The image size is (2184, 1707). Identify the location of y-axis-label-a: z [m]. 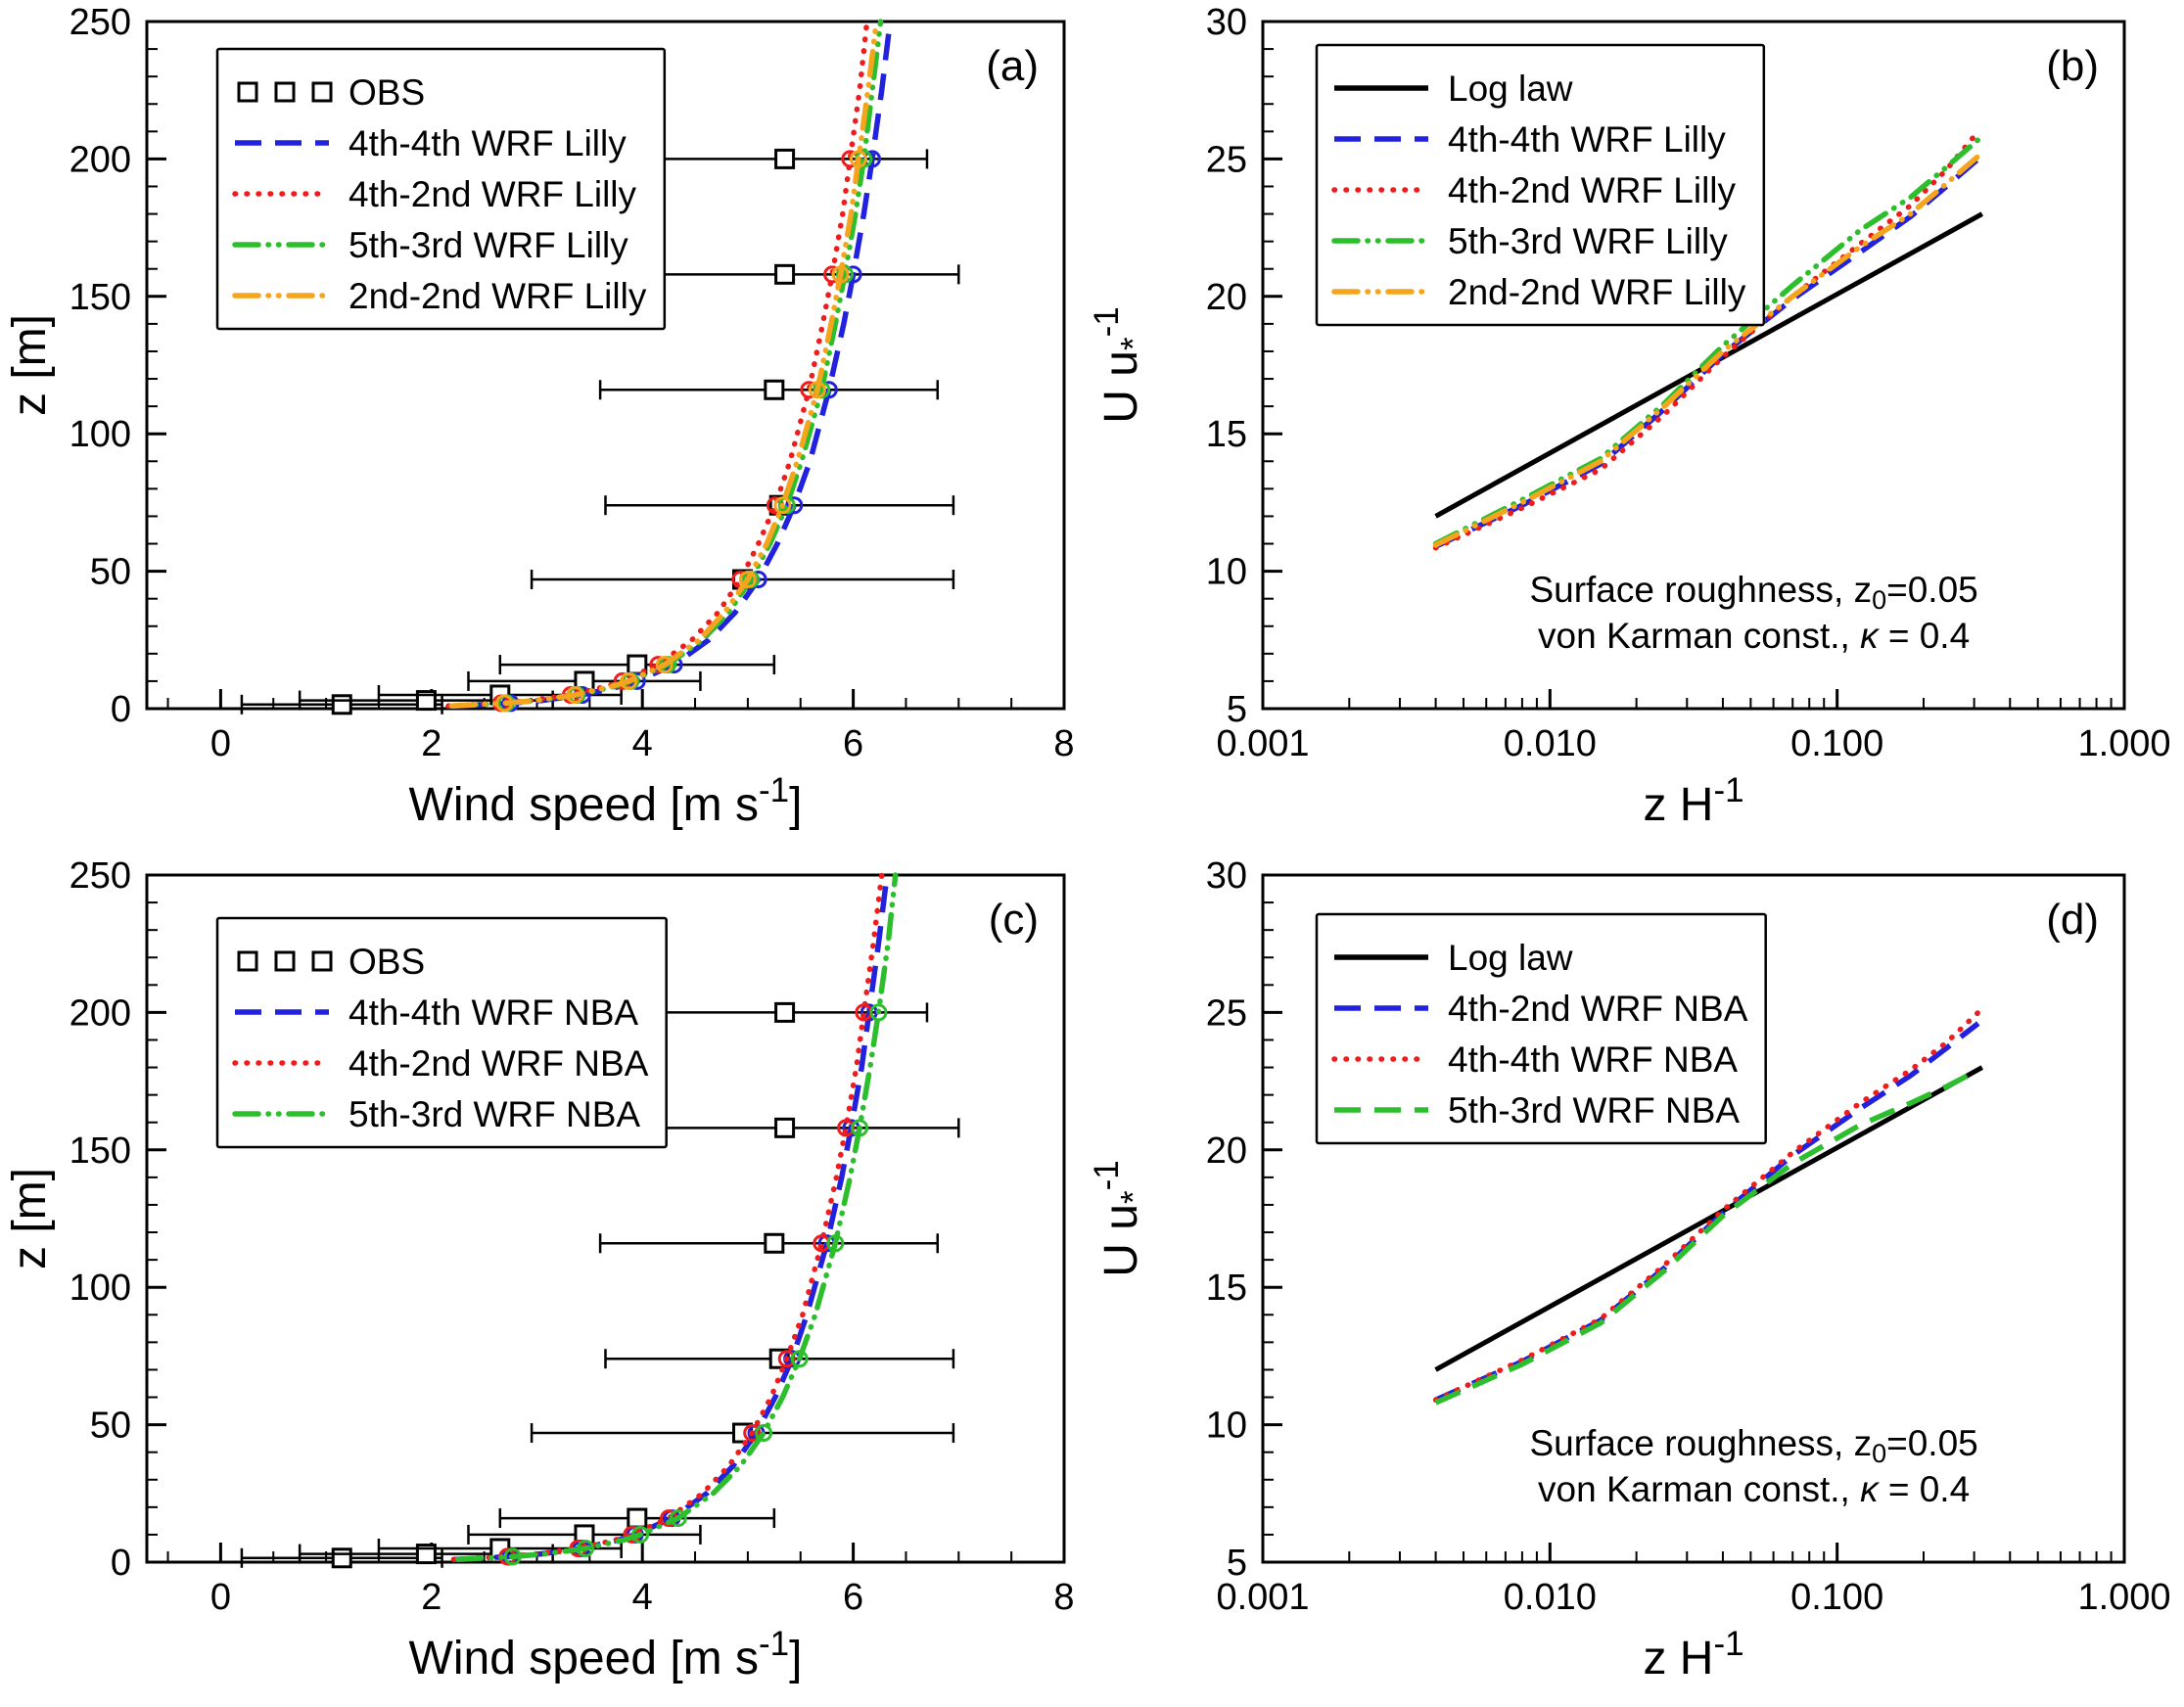
(30, 365).